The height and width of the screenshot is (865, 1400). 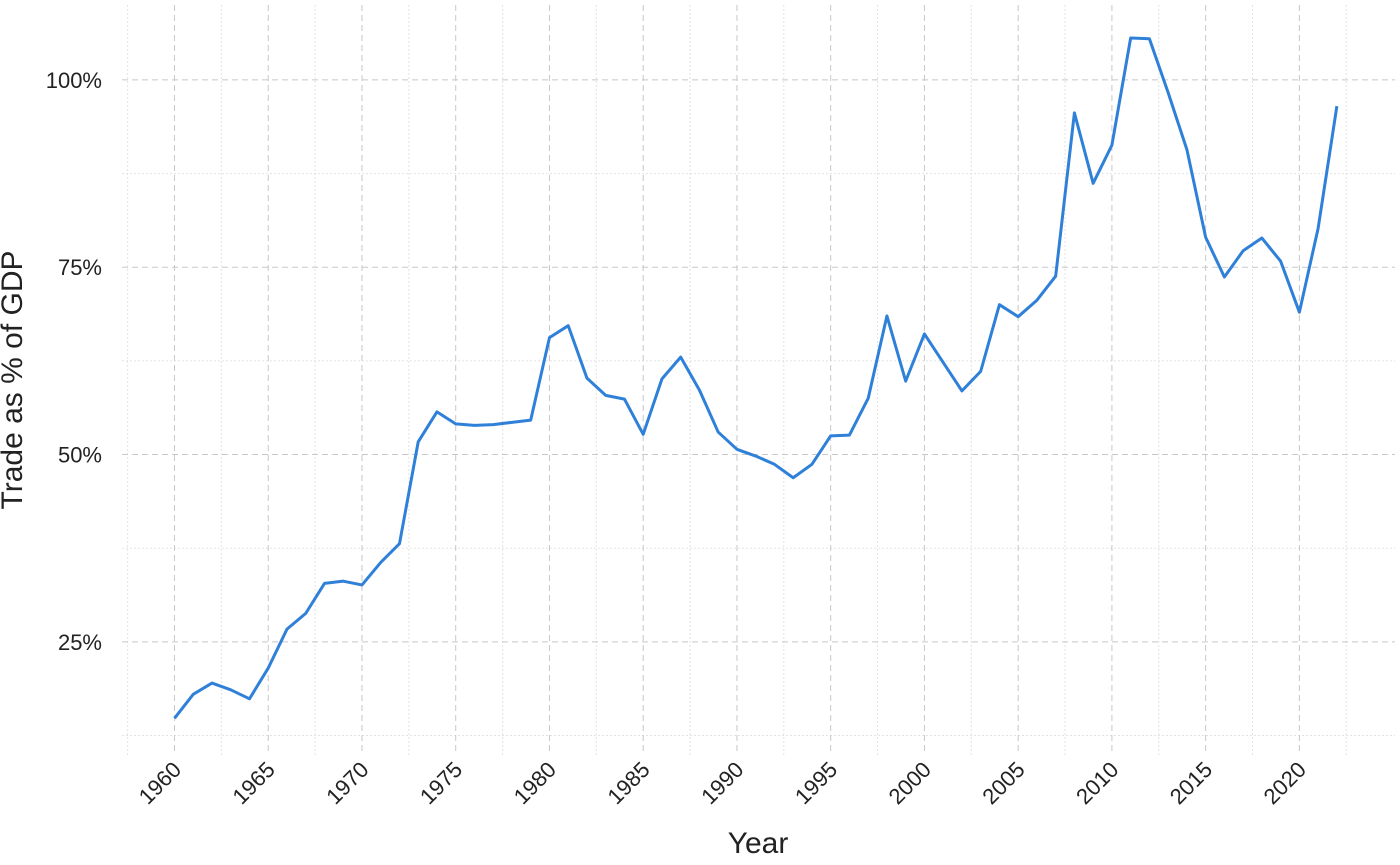 What do you see at coordinates (160, 783) in the screenshot?
I see `x-tick-label: 1960` at bounding box center [160, 783].